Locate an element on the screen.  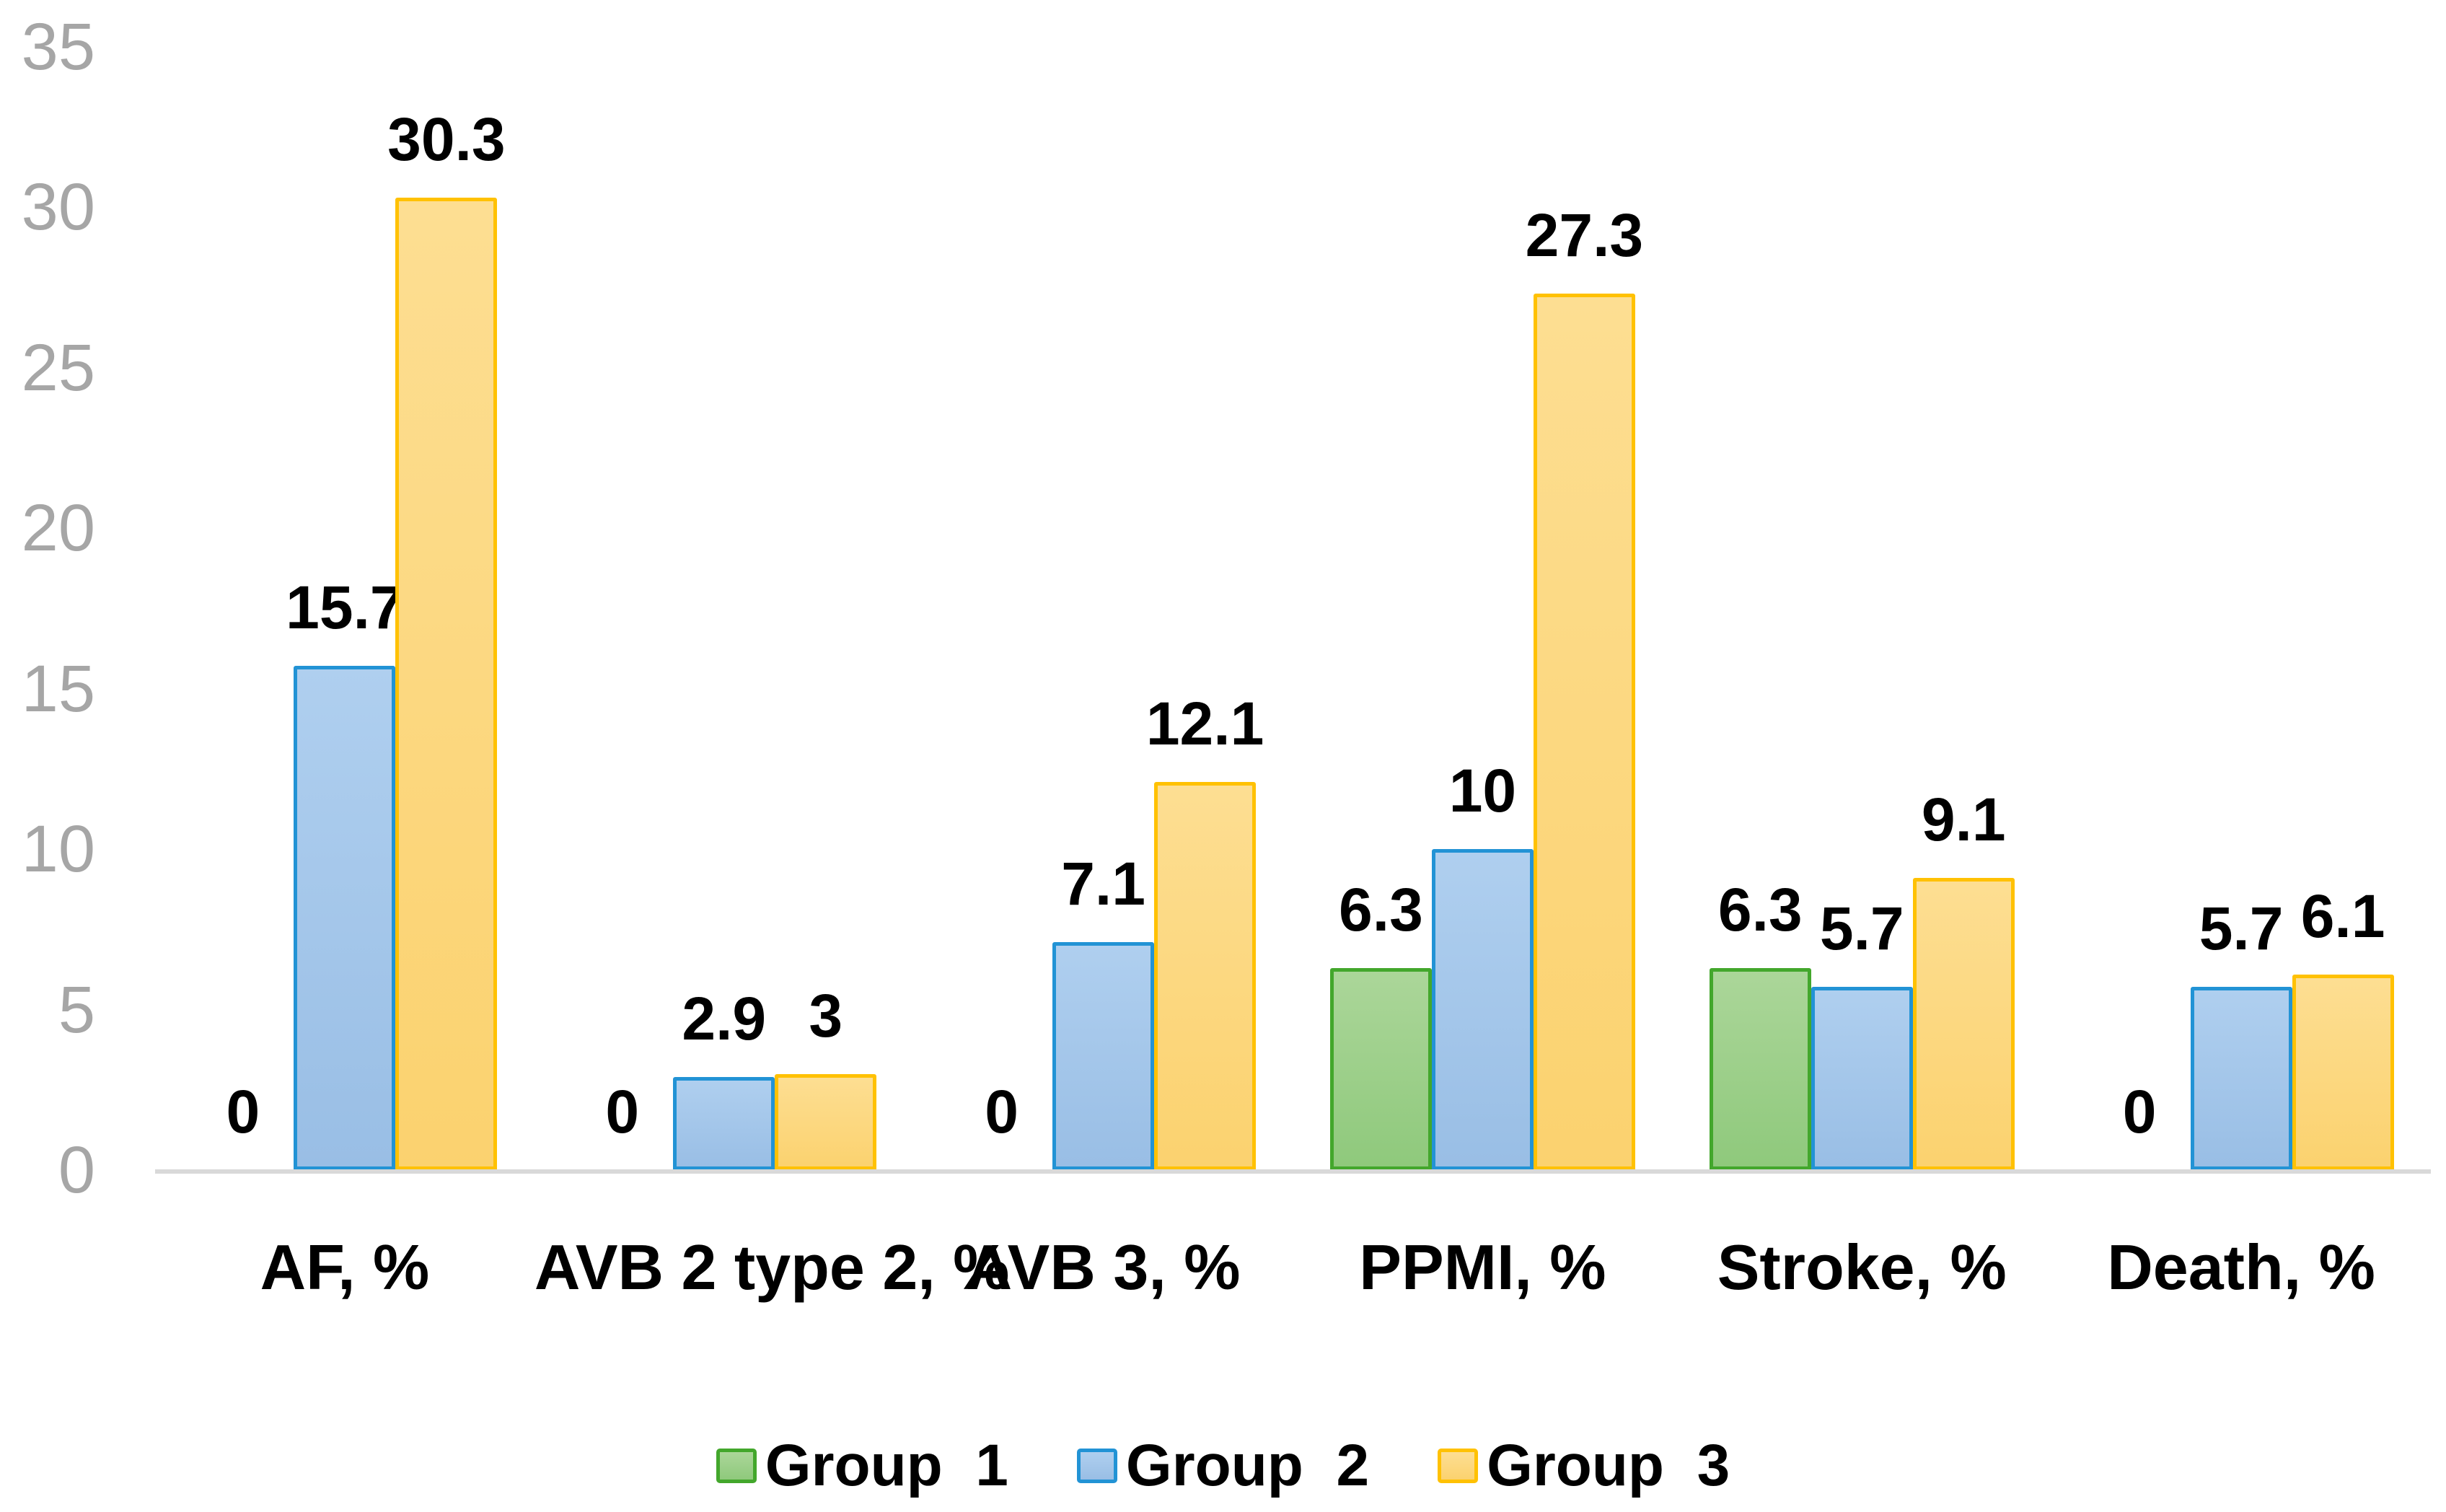
x-category-label-avb-2-type-2: AVB 2 type 2, % is located at coordinates (772, 1267).